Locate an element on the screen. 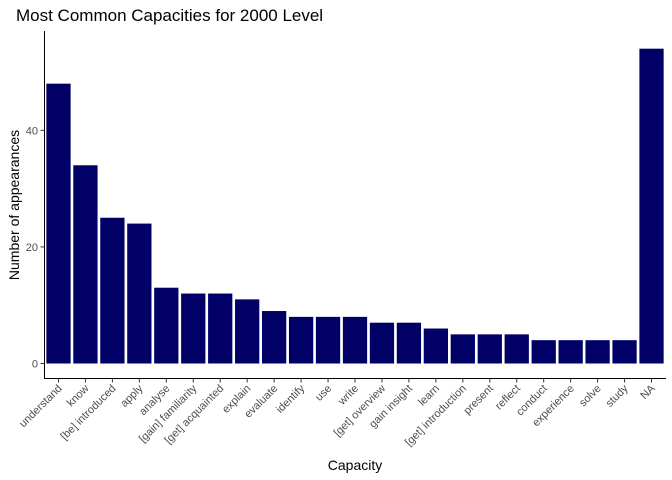 This screenshot has width=672, height=480. bar-na is located at coordinates (651, 206).